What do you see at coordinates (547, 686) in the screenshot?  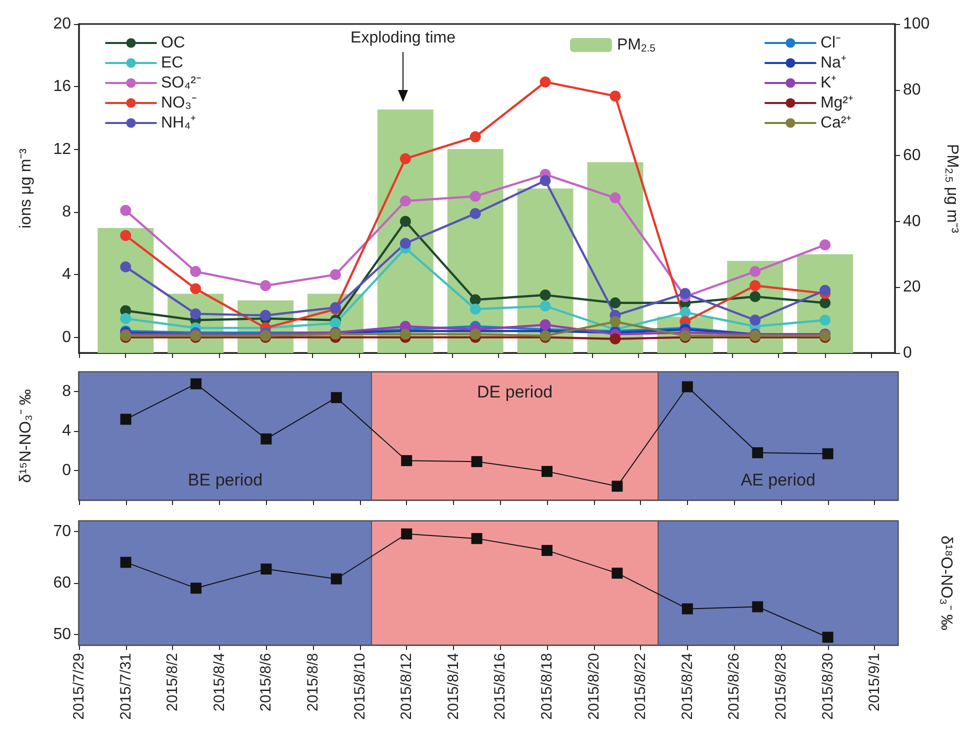 I see `x-tick-label: 2015/8/18` at bounding box center [547, 686].